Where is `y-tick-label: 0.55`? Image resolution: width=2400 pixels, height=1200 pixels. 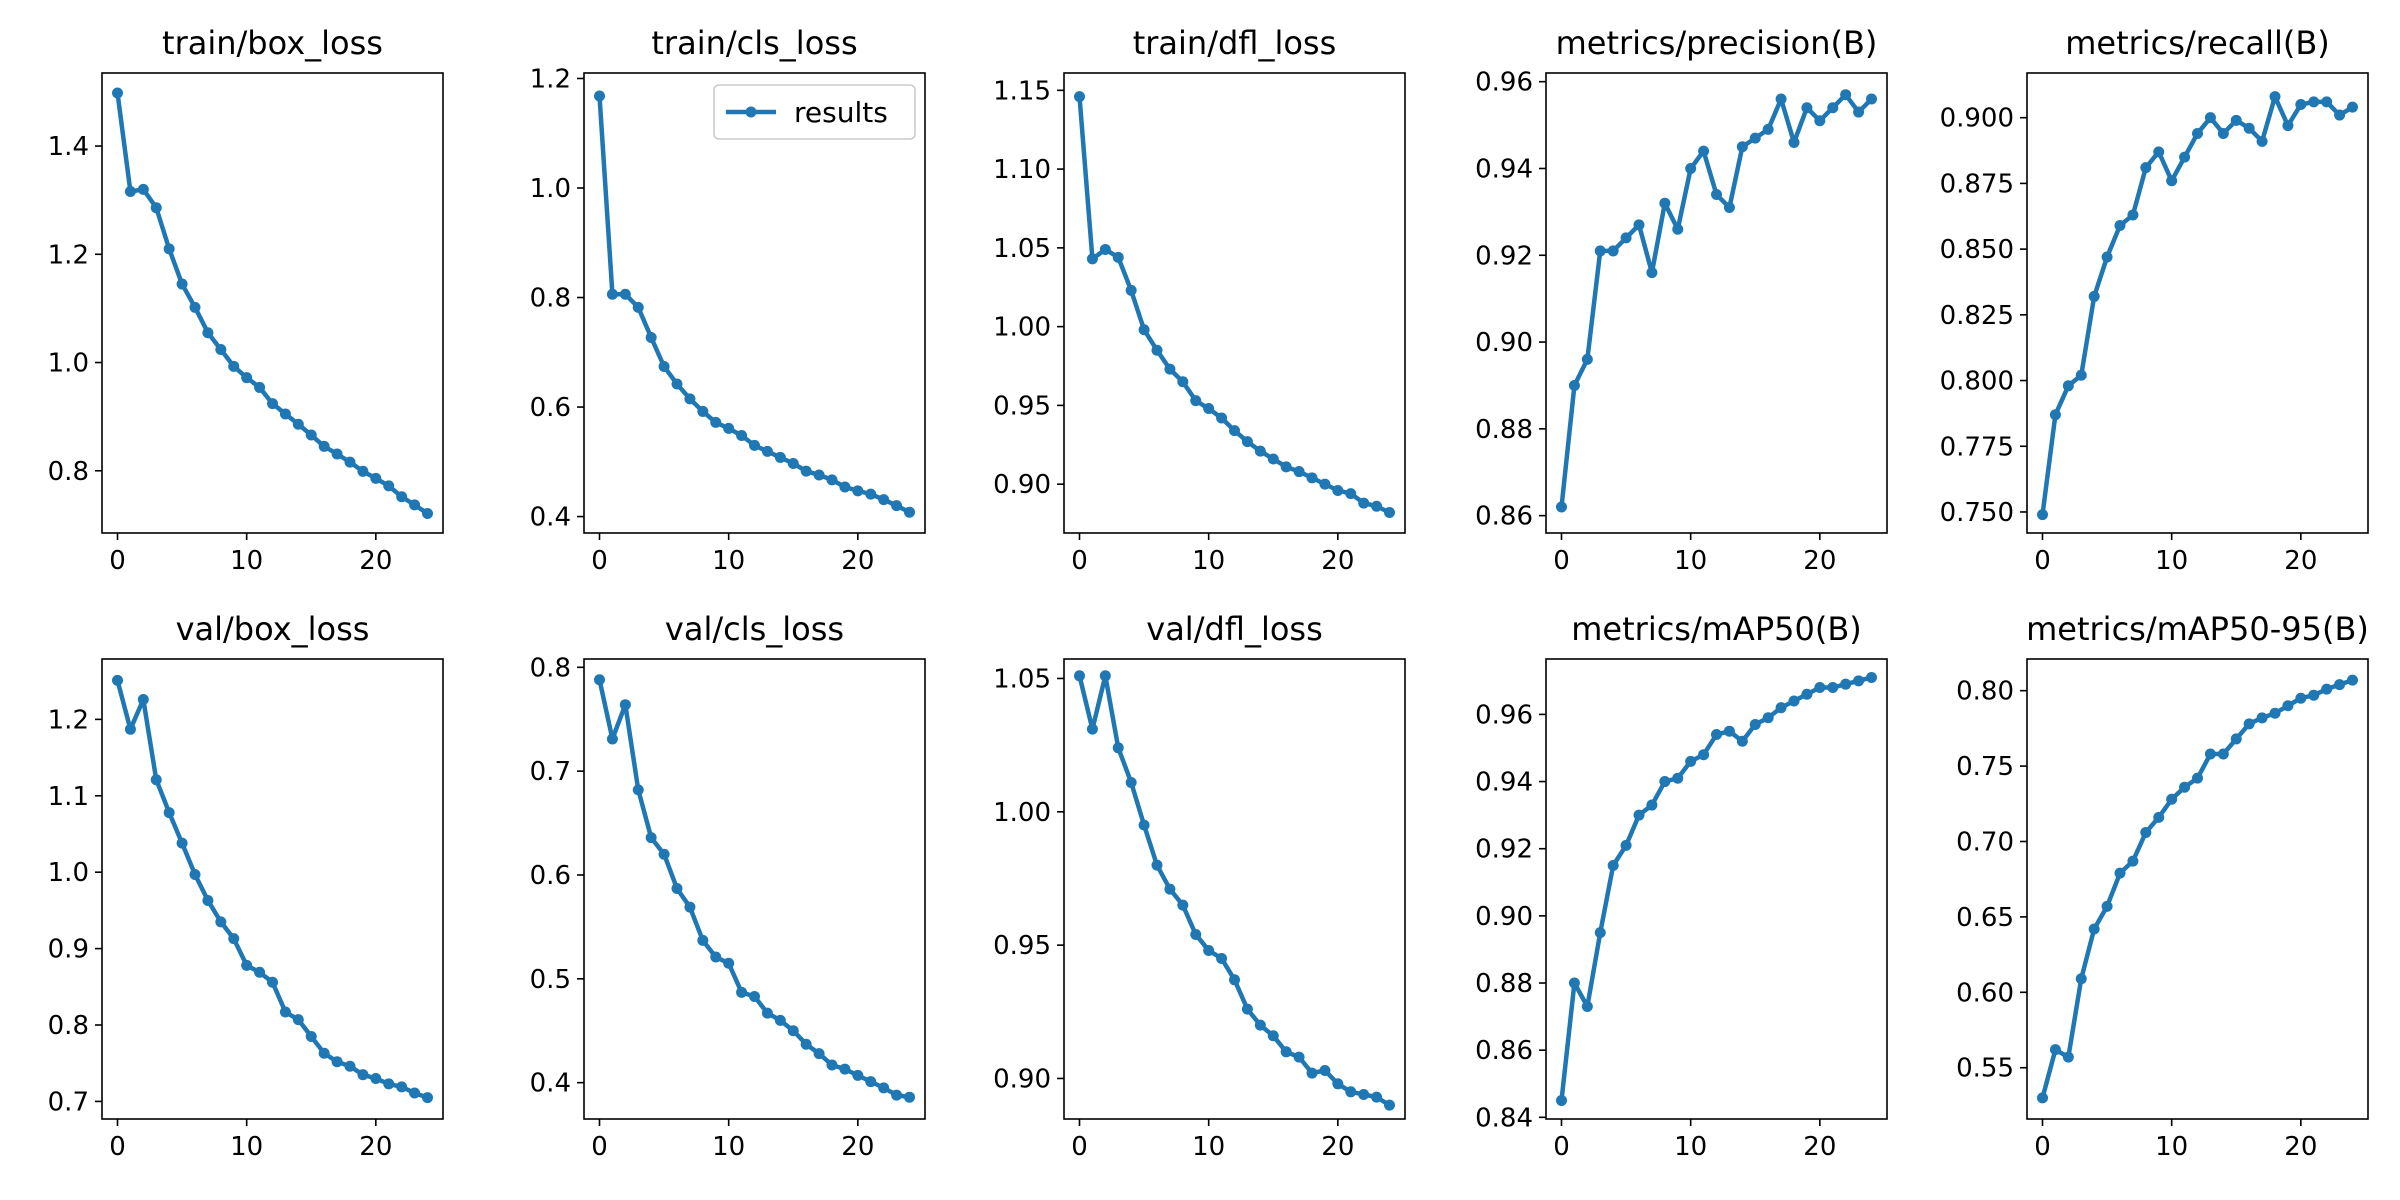
y-tick-label: 0.55 is located at coordinates (1985, 1069).